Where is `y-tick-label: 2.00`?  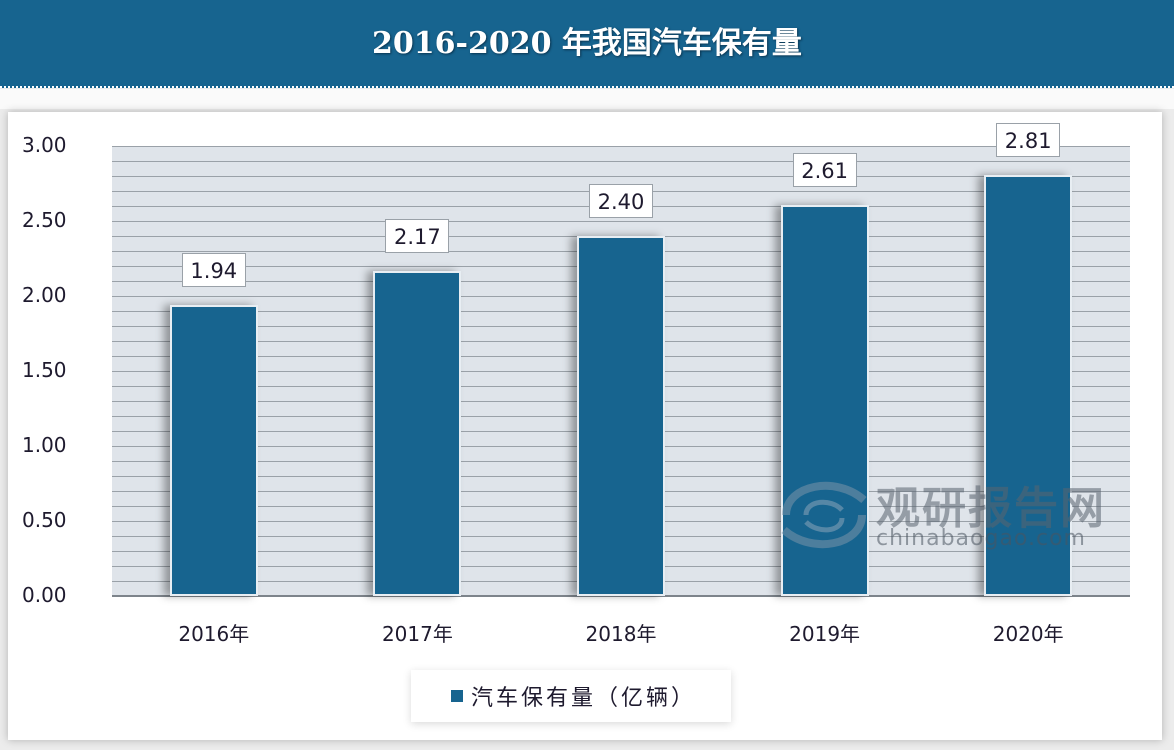 y-tick-label: 2.00 is located at coordinates (44, 295).